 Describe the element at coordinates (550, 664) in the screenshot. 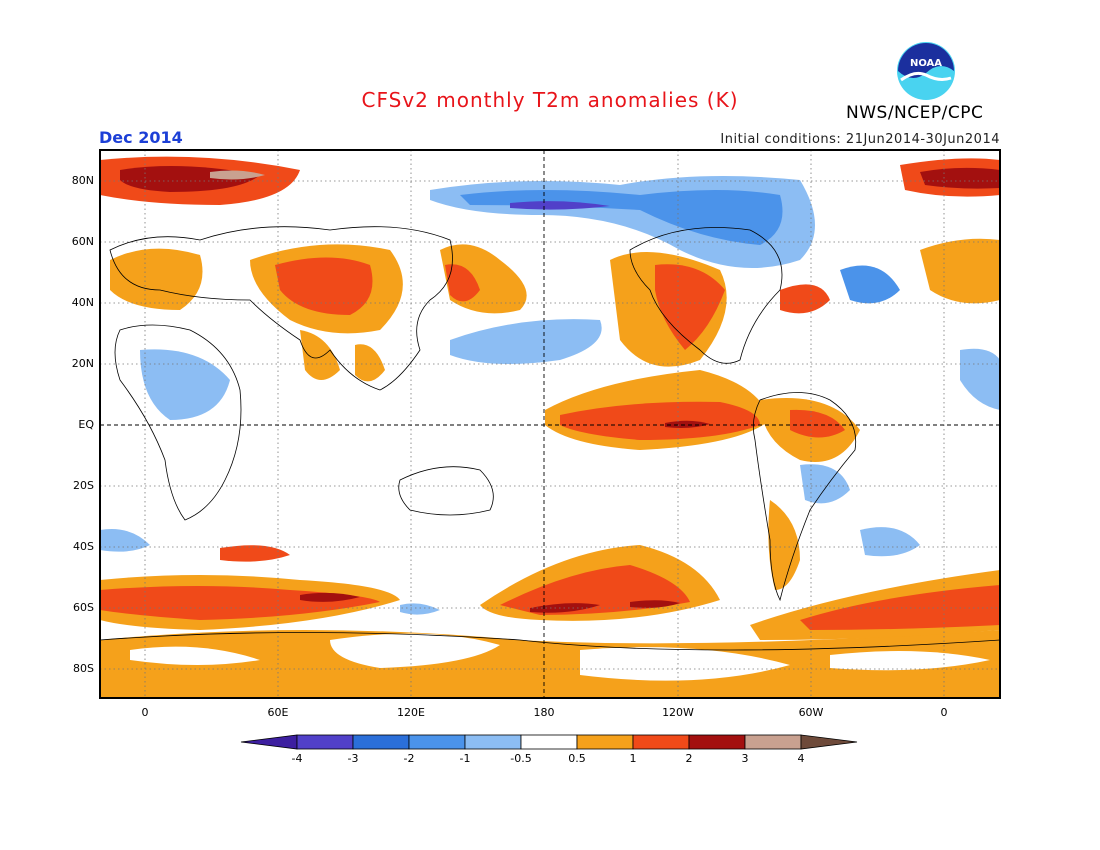

I see `antarctic-warm-region` at that location.